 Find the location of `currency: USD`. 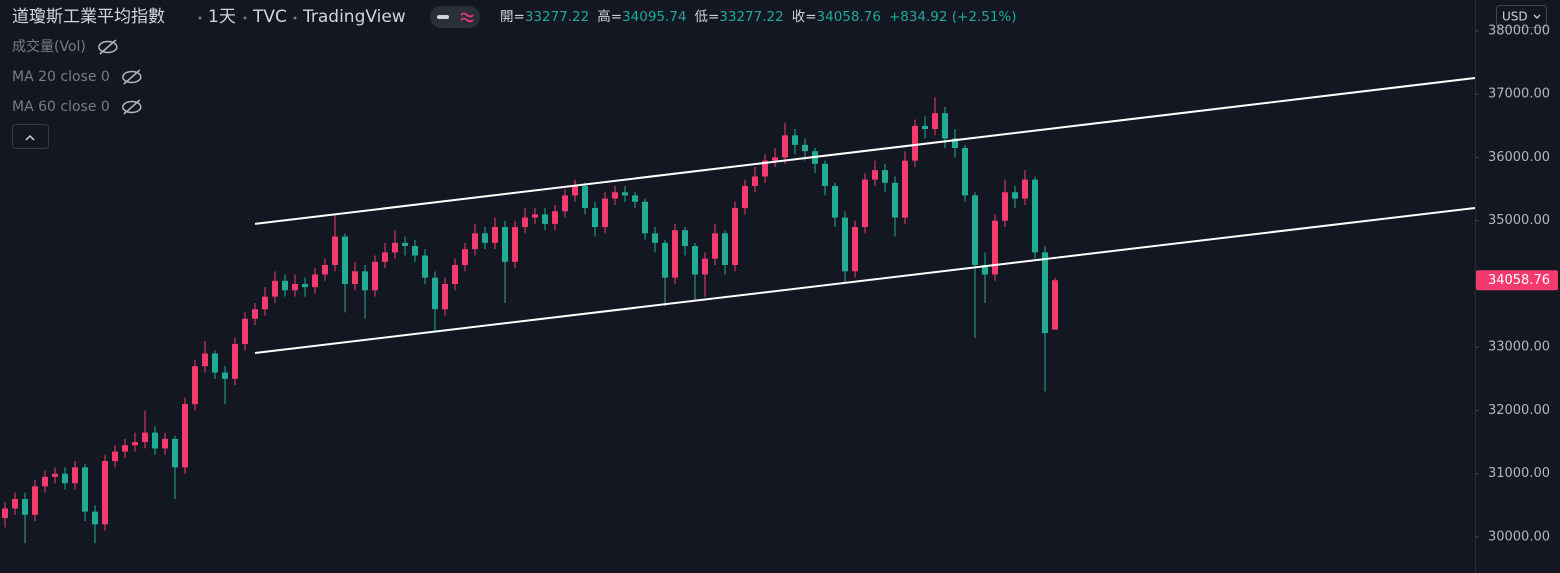

currency: USD is located at coordinates (1515, 17).